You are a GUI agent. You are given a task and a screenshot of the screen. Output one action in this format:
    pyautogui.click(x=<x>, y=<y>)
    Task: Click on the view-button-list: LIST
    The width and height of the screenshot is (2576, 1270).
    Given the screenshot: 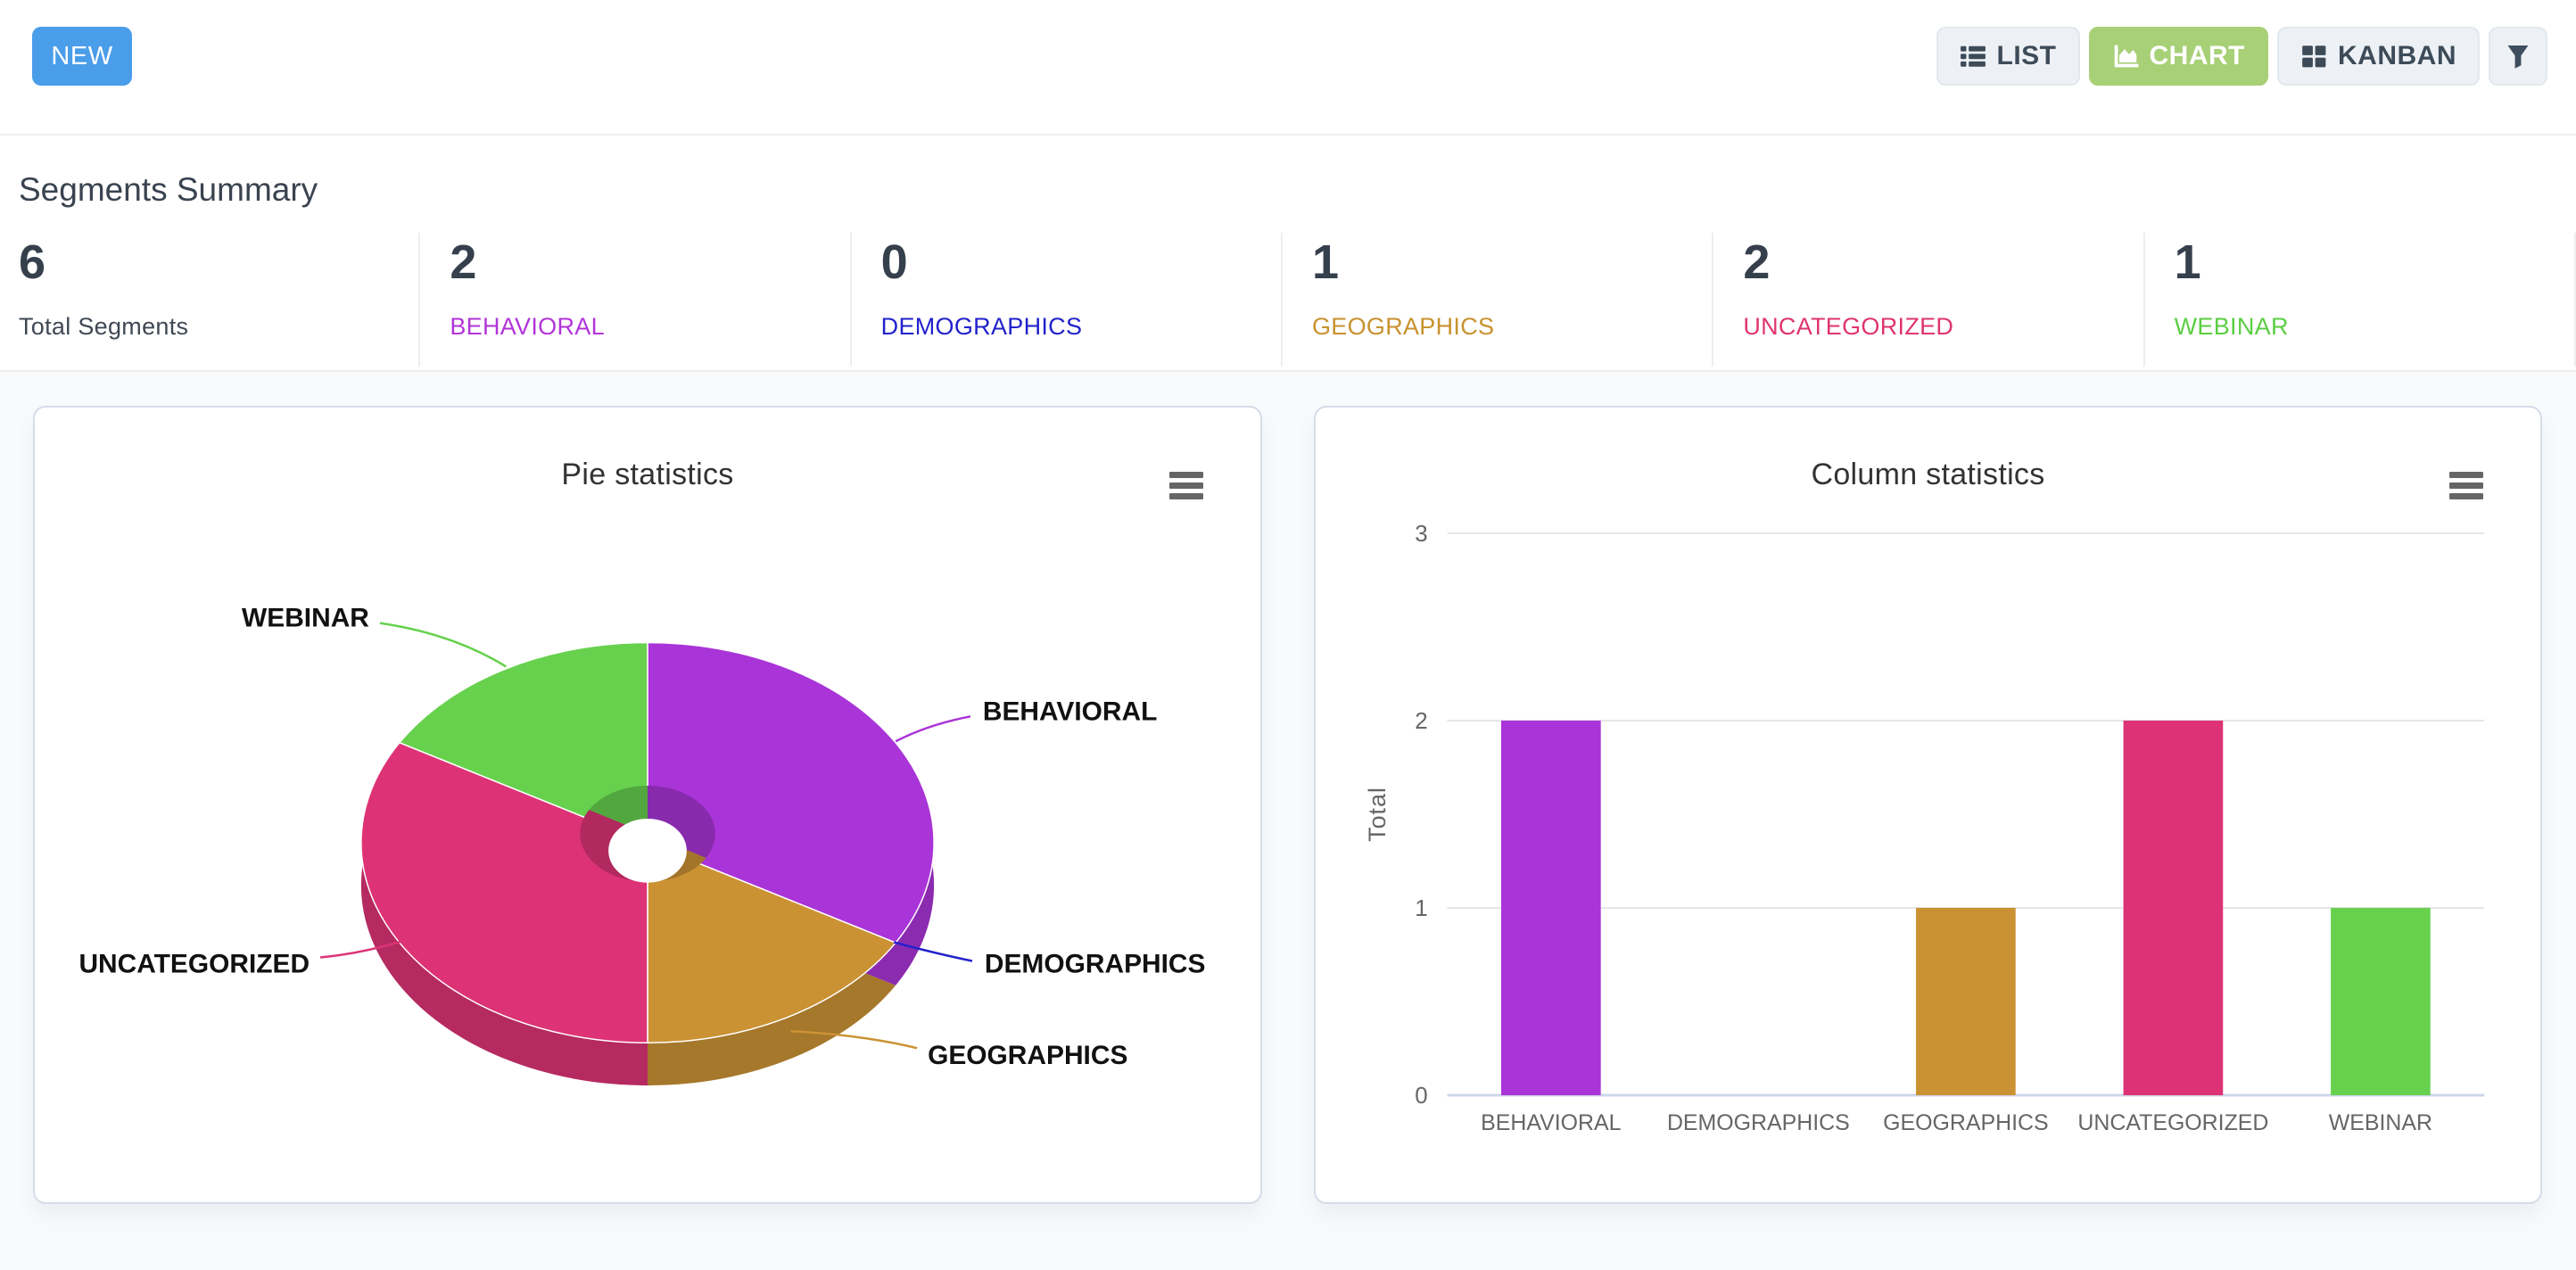 What is the action you would take?
    pyautogui.click(x=2008, y=57)
    